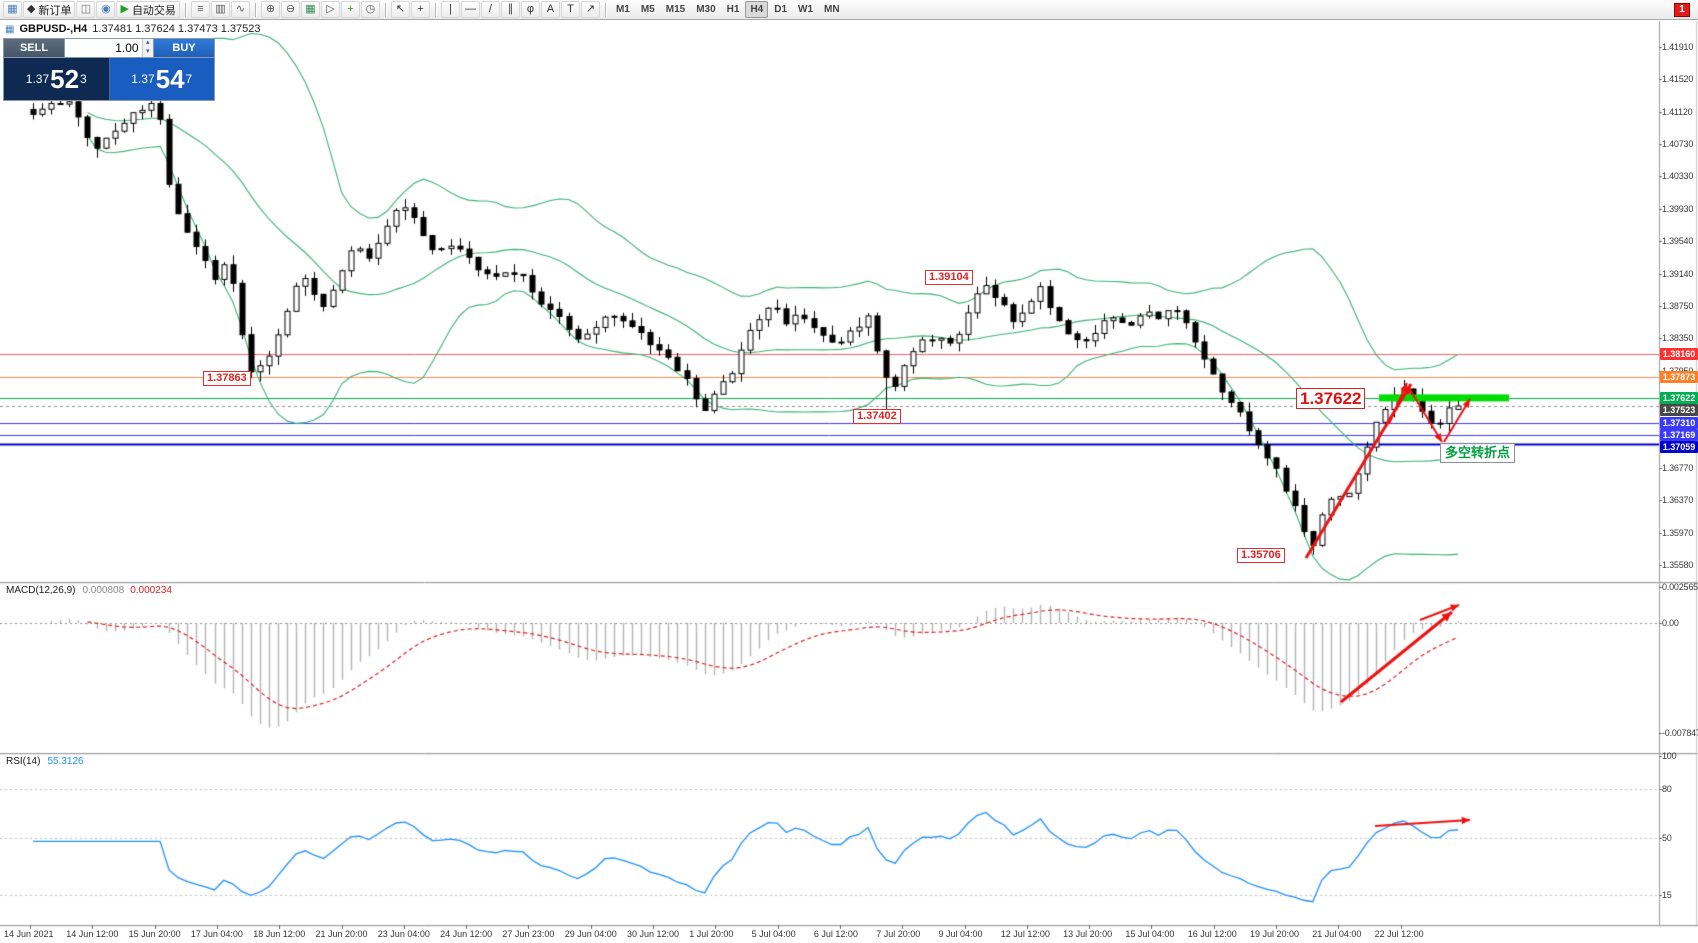 The height and width of the screenshot is (943, 1698). Describe the element at coordinates (176, 29) in the screenshot. I see `chart-title-ohlc: 1.37481 1.37624 1.37473 1.37523` at that location.